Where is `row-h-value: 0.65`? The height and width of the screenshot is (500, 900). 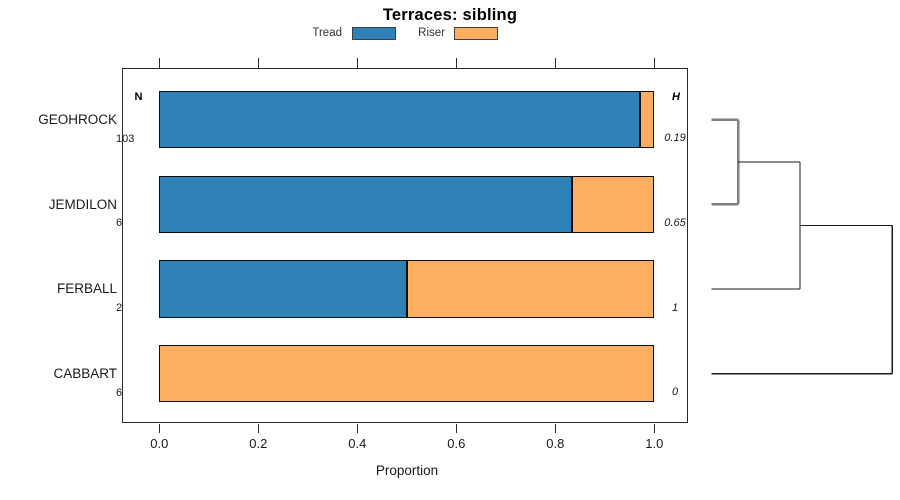
row-h-value: 0.65 is located at coordinates (675, 222).